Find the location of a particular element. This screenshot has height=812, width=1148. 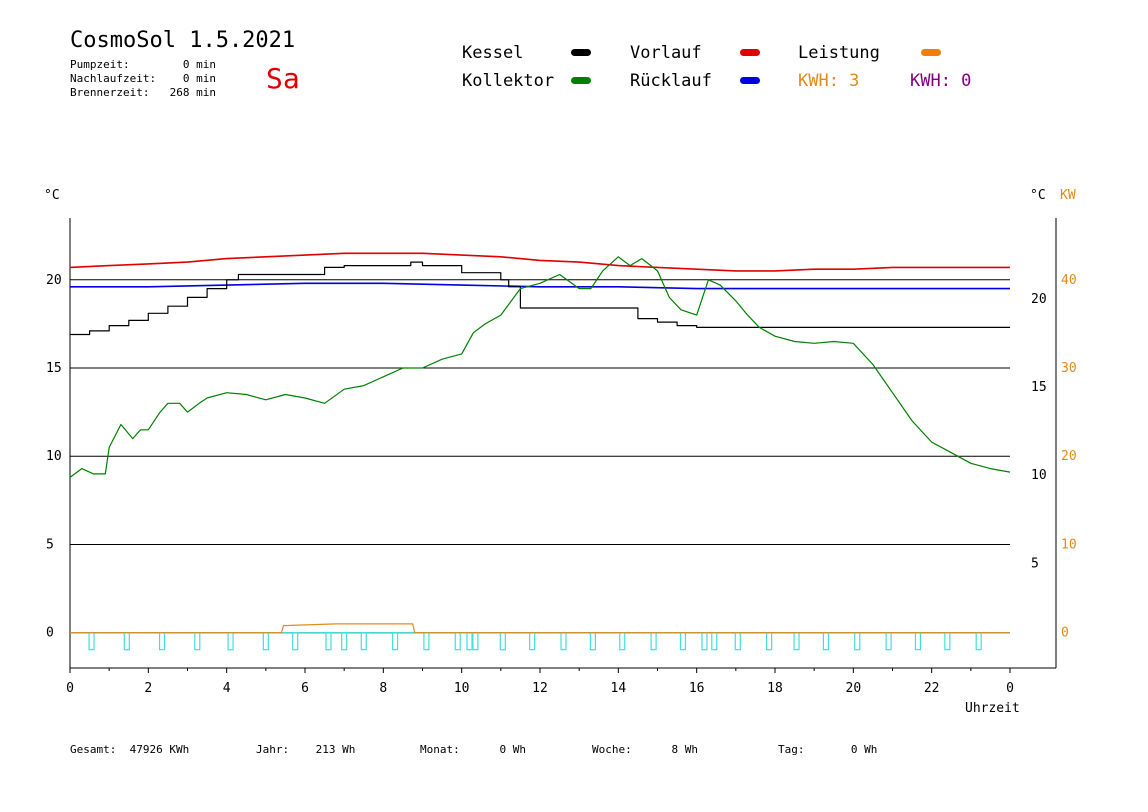

y-right-temp-tick-label: 5 is located at coordinates (1035, 563).